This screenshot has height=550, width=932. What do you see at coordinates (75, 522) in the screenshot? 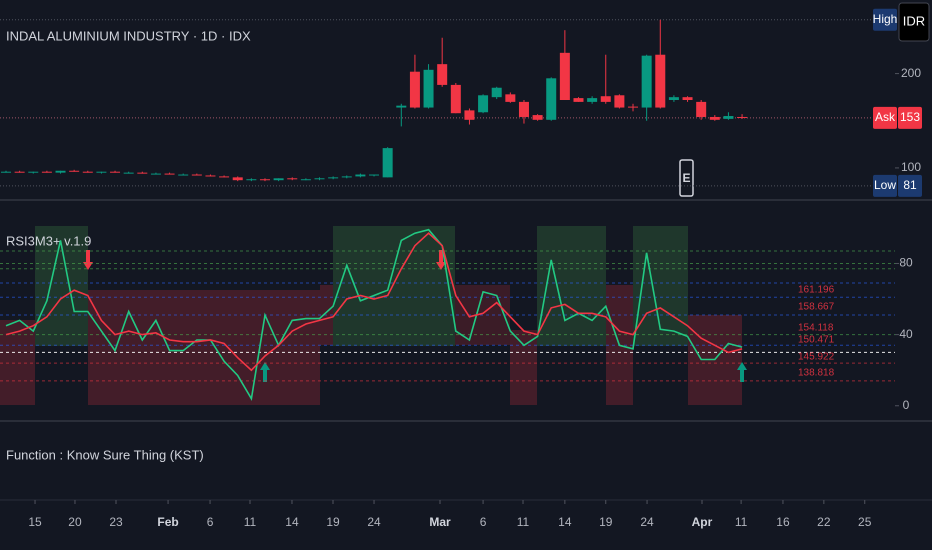
I see `x-tick-label: 20` at bounding box center [75, 522].